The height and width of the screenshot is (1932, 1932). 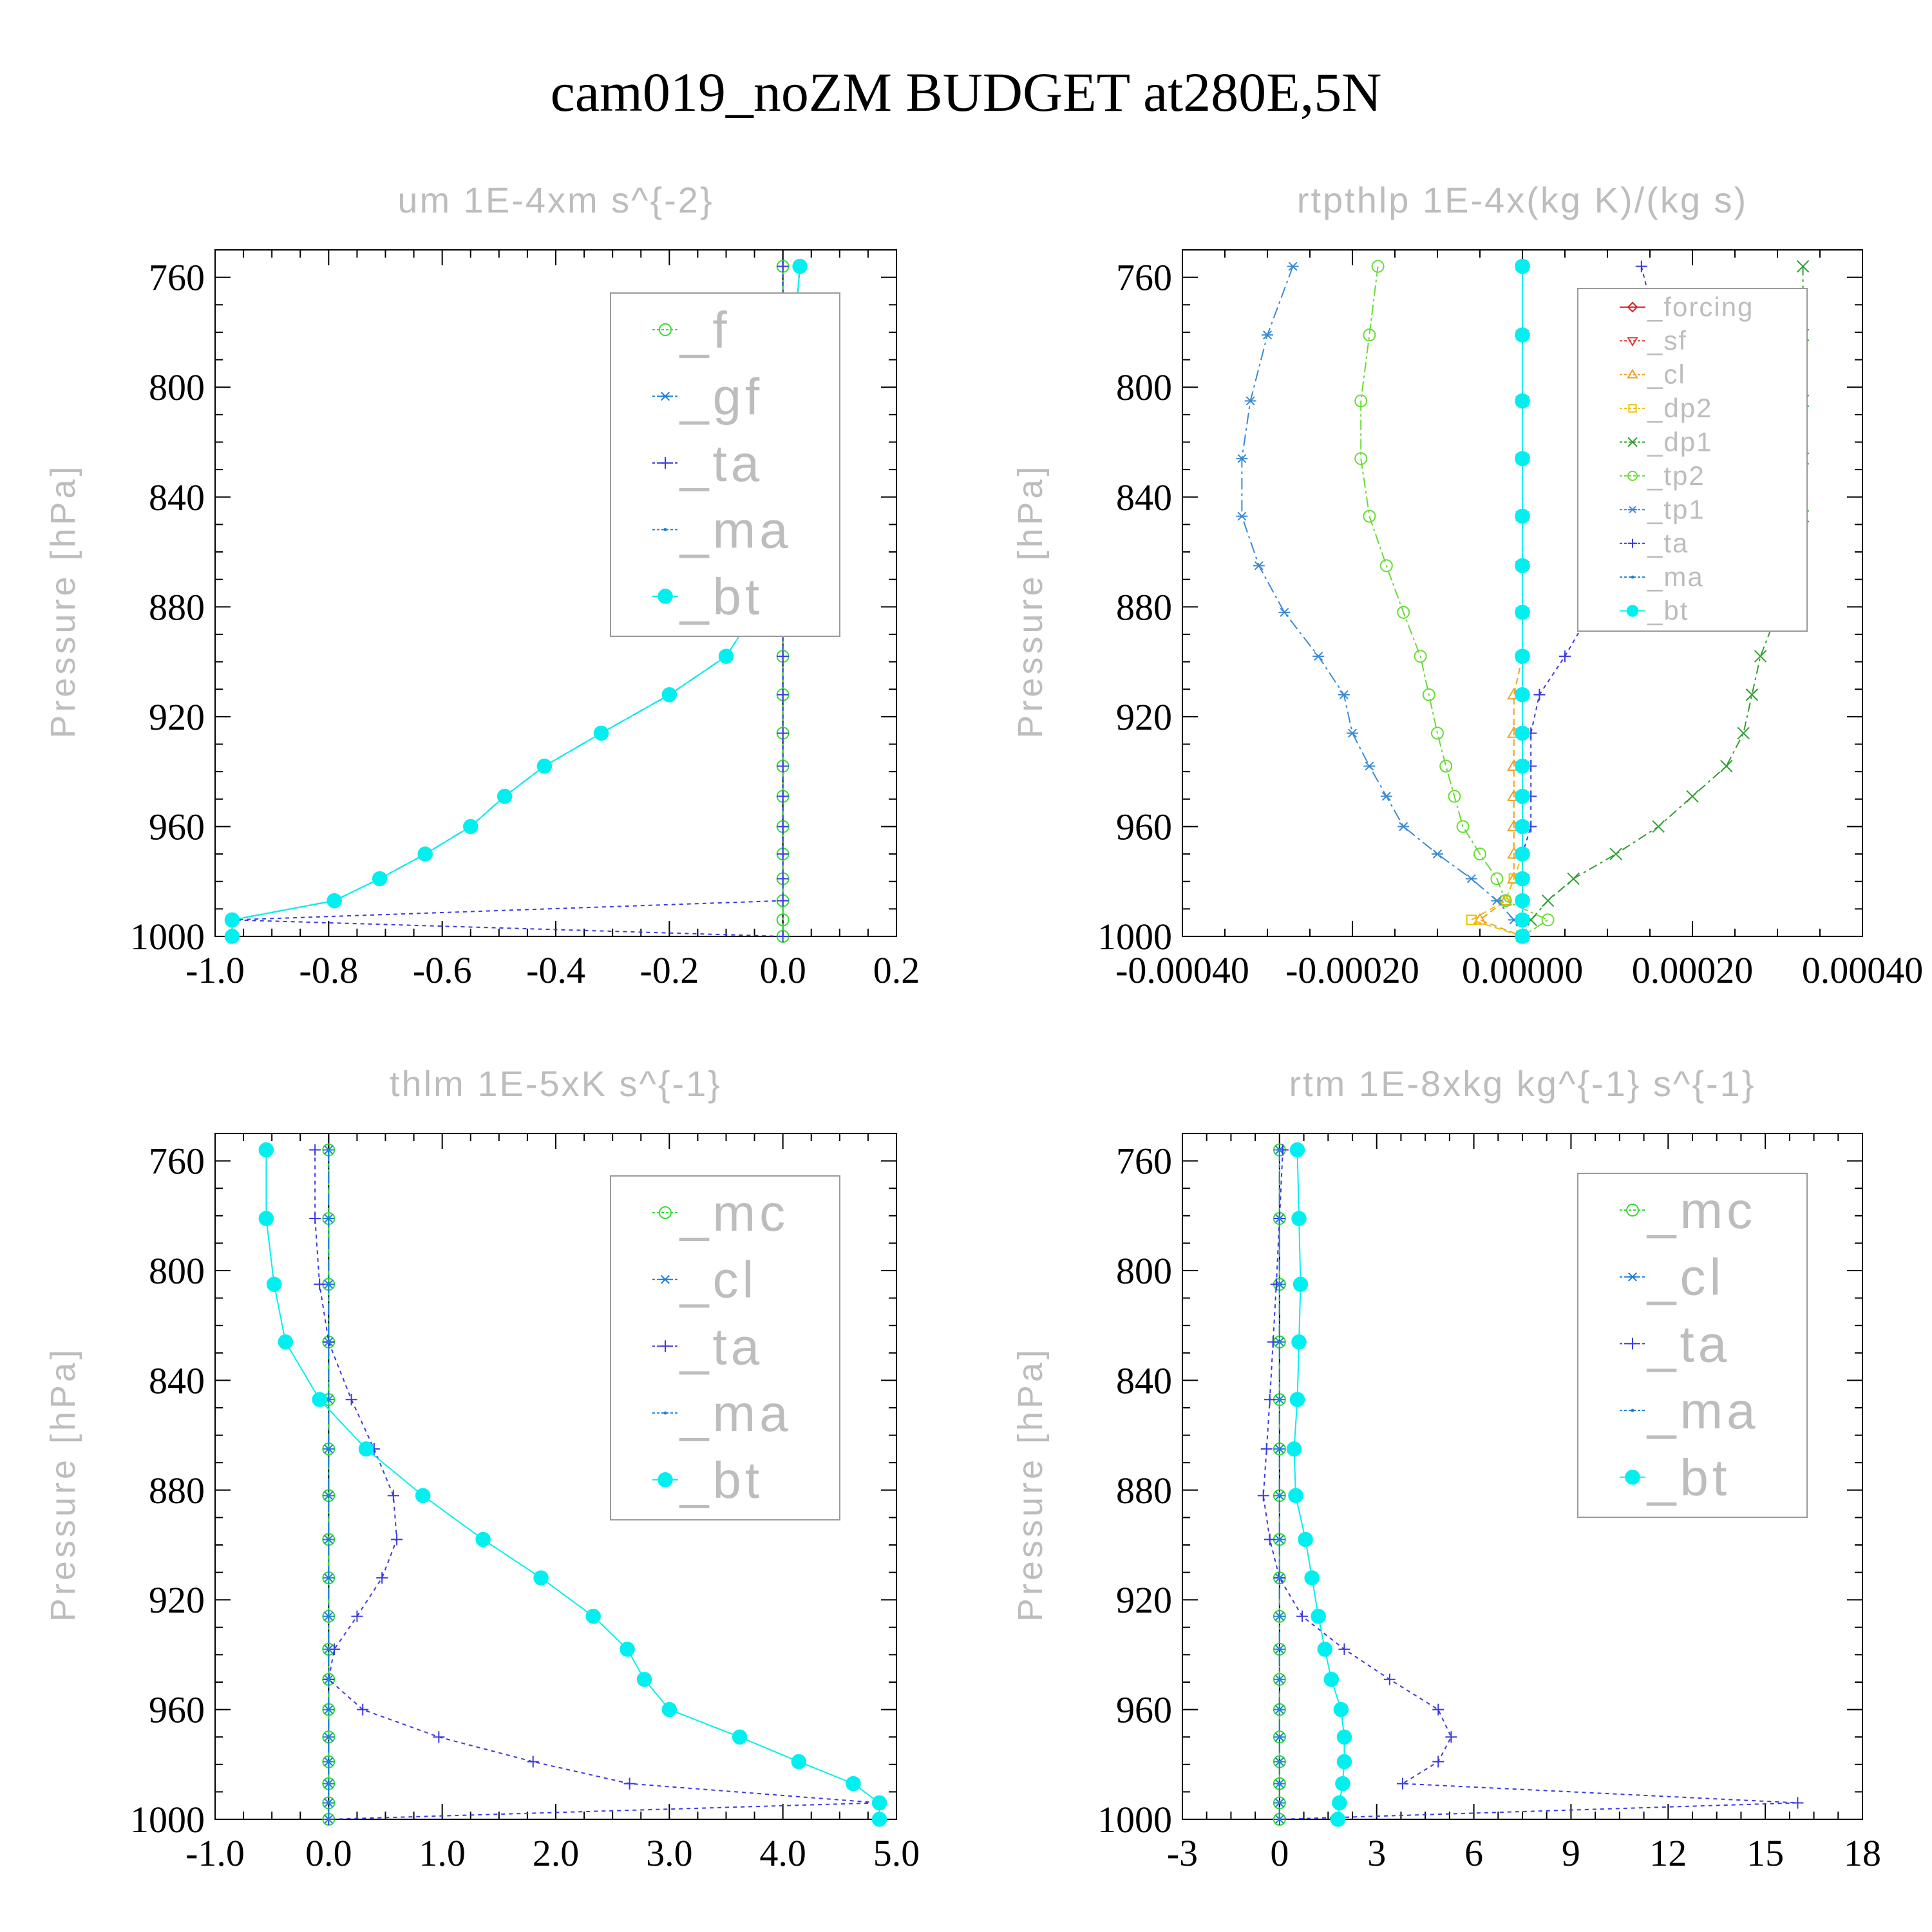 What do you see at coordinates (177, 278) in the screenshot?
I see `y-tick-label: 760` at bounding box center [177, 278].